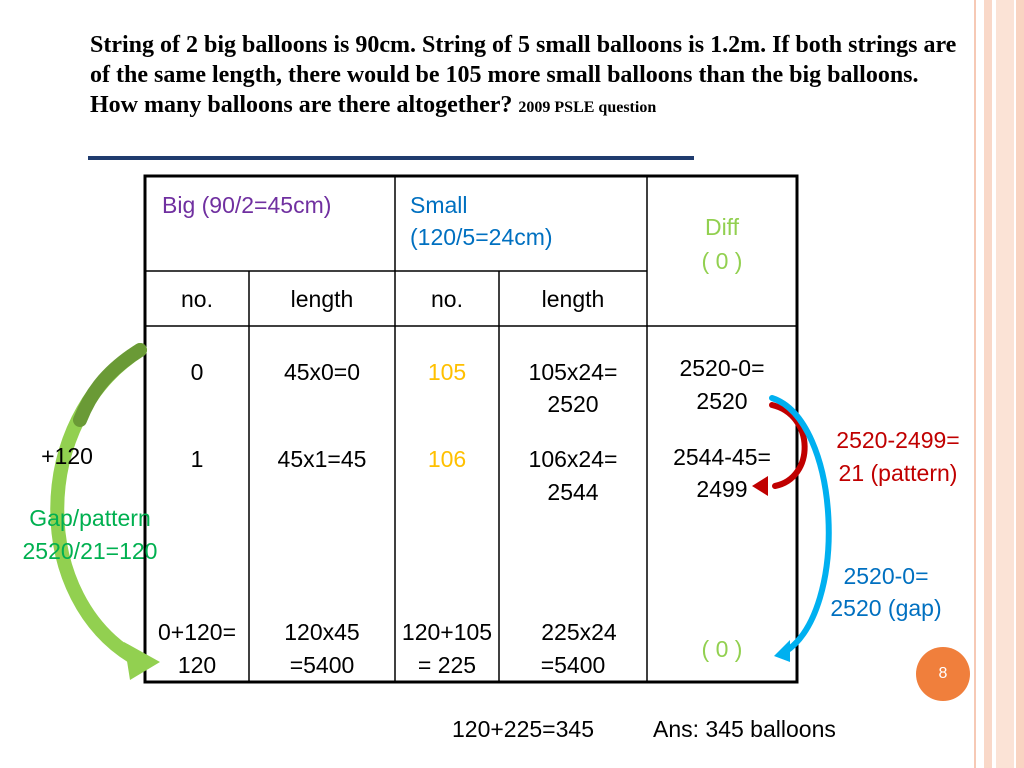 Image resolution: width=1024 pixels, height=768 pixels. Describe the element at coordinates (447, 665) in the screenshot. I see `row3-small-no-2: = 225` at that location.